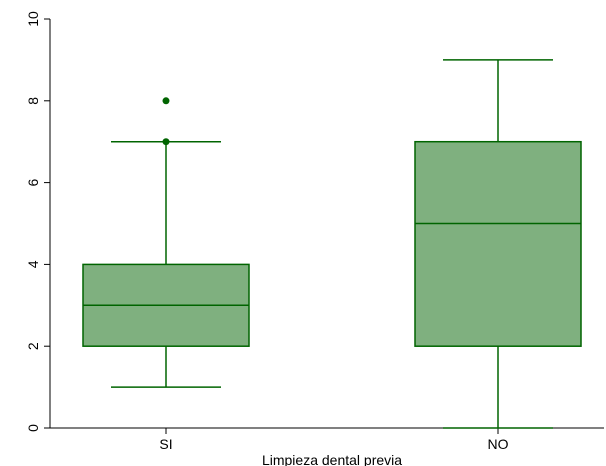 The width and height of the screenshot is (606, 466). What do you see at coordinates (33, 182) in the screenshot?
I see `y-tick-label: 6` at bounding box center [33, 182].